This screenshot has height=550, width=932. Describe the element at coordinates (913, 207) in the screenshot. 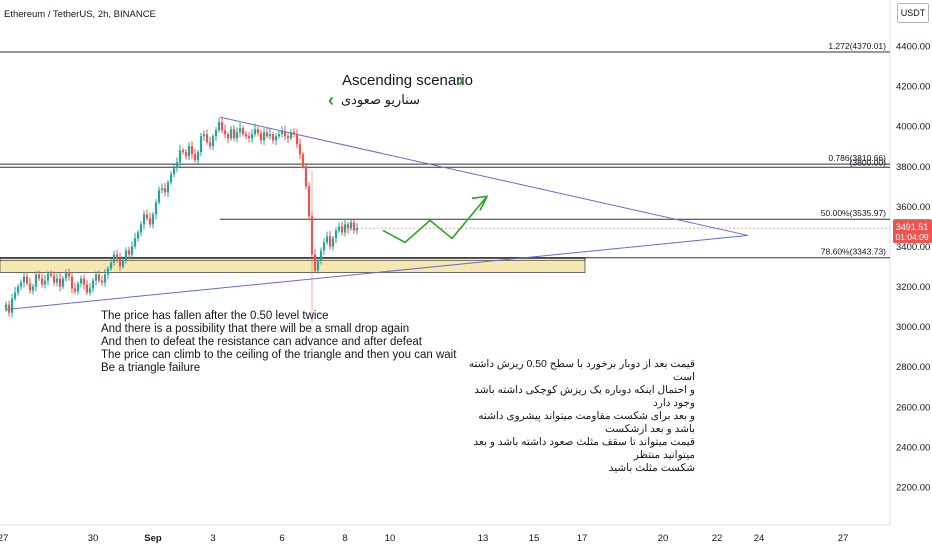

I see `y-tick-label: 3600.00` at that location.